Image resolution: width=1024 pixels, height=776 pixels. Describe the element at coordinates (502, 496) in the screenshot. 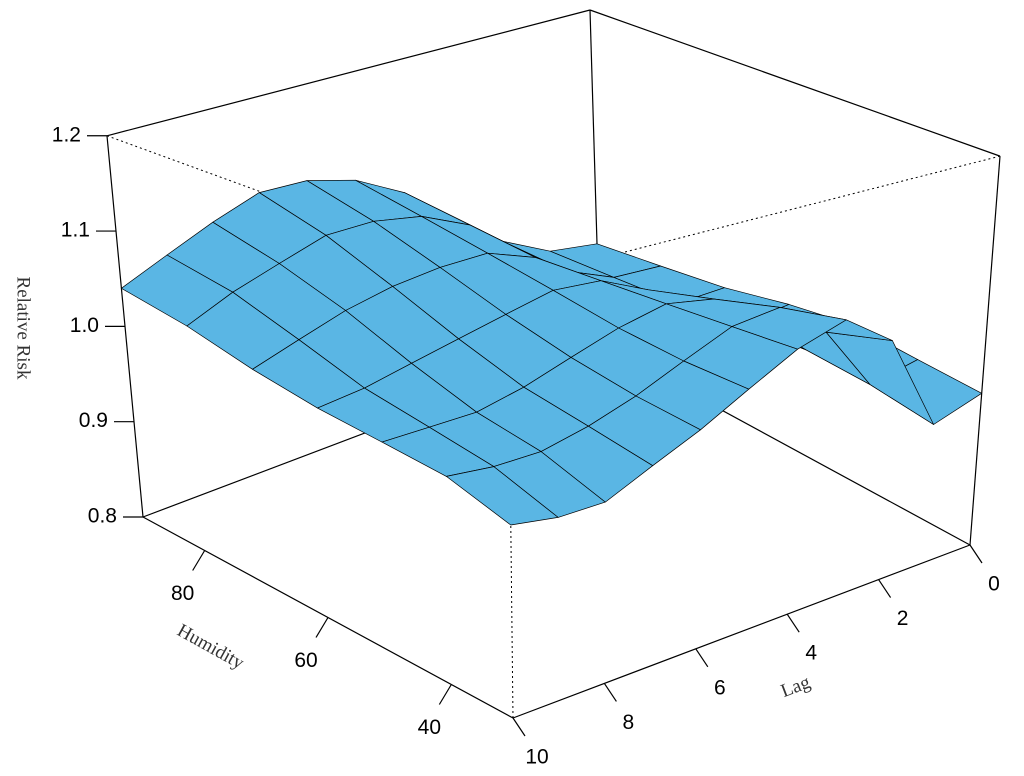

I see `surface-facet` at that location.